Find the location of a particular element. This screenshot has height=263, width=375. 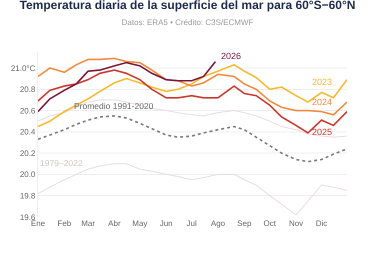

x-tick-label: Feb is located at coordinates (64, 223).